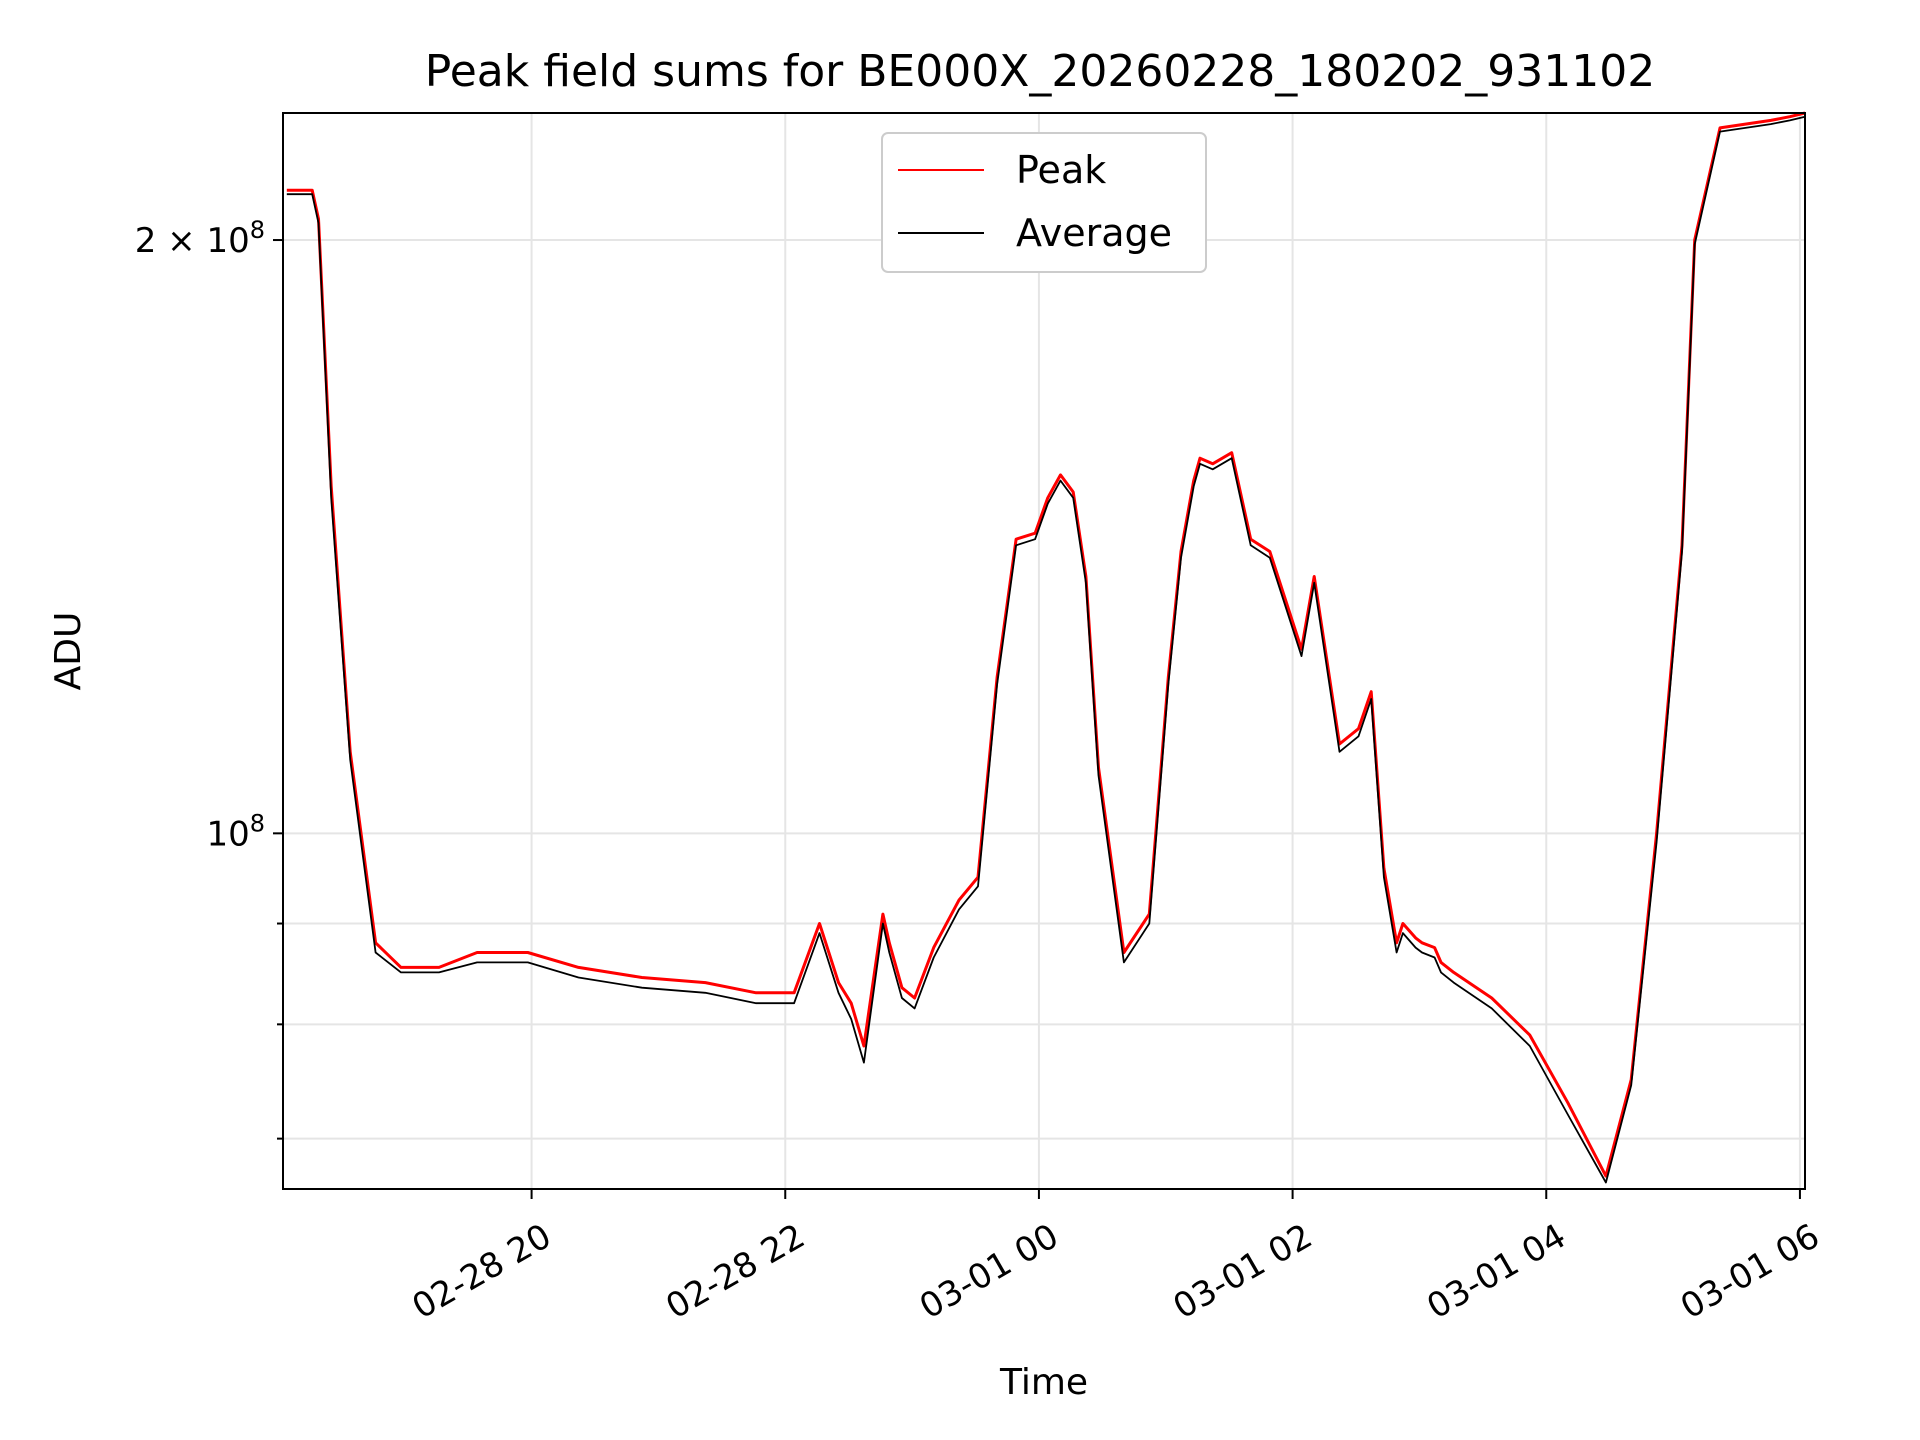  What do you see at coordinates (200, 238) in the screenshot?
I see `y-tick-label: 2 × 108` at bounding box center [200, 238].